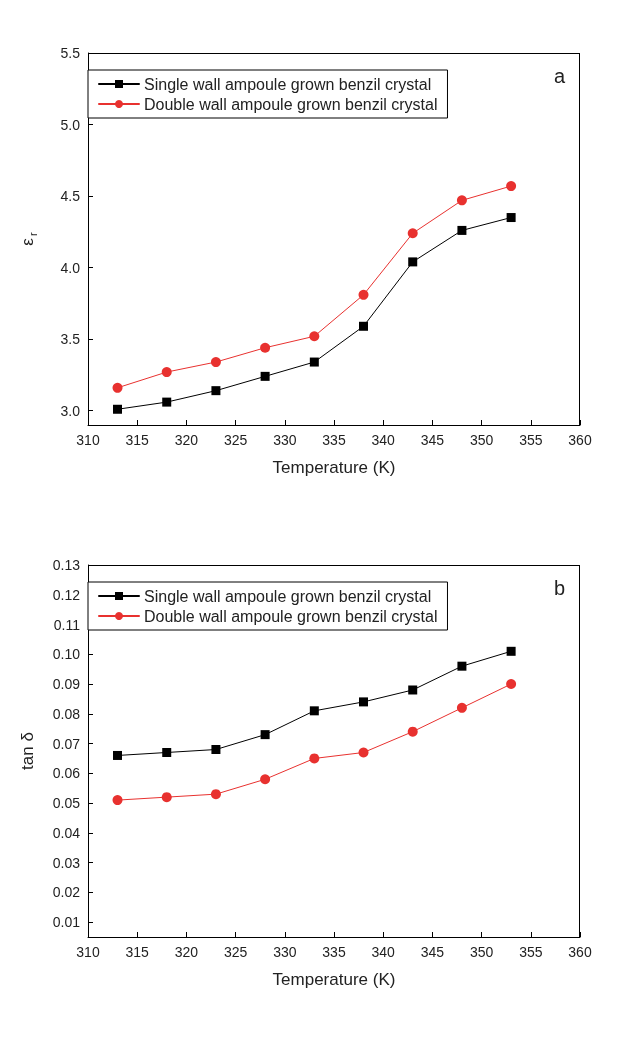  What do you see at coordinates (27, 751) in the screenshot?
I see `y-axis-title: tan δ` at bounding box center [27, 751].